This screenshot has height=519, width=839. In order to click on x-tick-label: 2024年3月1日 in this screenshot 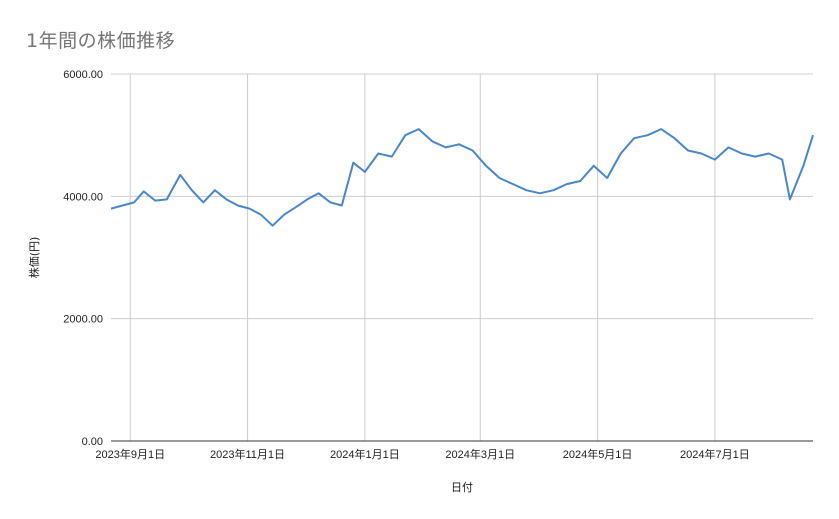, I will do `click(480, 454)`.